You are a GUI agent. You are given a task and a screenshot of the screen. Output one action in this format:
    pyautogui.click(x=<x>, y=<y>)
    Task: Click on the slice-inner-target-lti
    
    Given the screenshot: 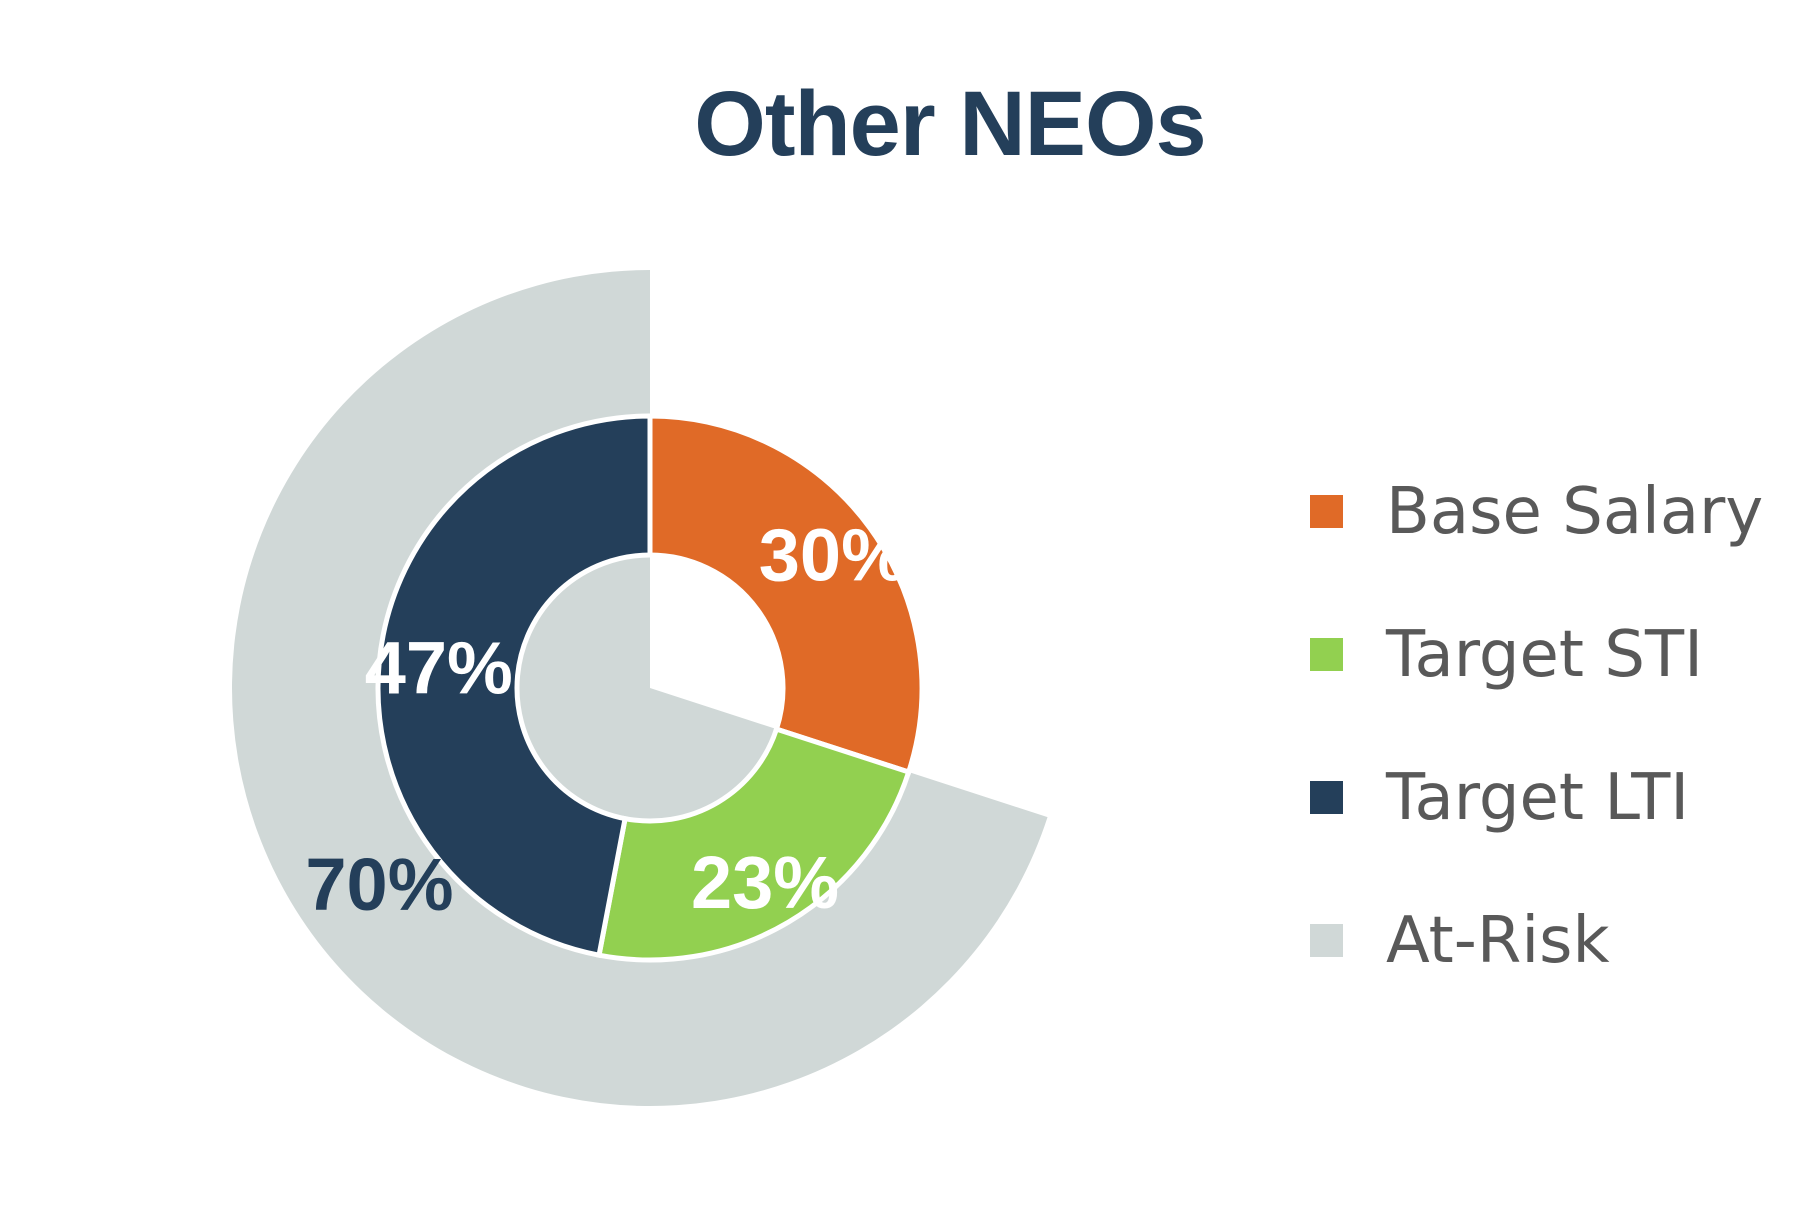 What is the action you would take?
    pyautogui.click(x=514, y=686)
    